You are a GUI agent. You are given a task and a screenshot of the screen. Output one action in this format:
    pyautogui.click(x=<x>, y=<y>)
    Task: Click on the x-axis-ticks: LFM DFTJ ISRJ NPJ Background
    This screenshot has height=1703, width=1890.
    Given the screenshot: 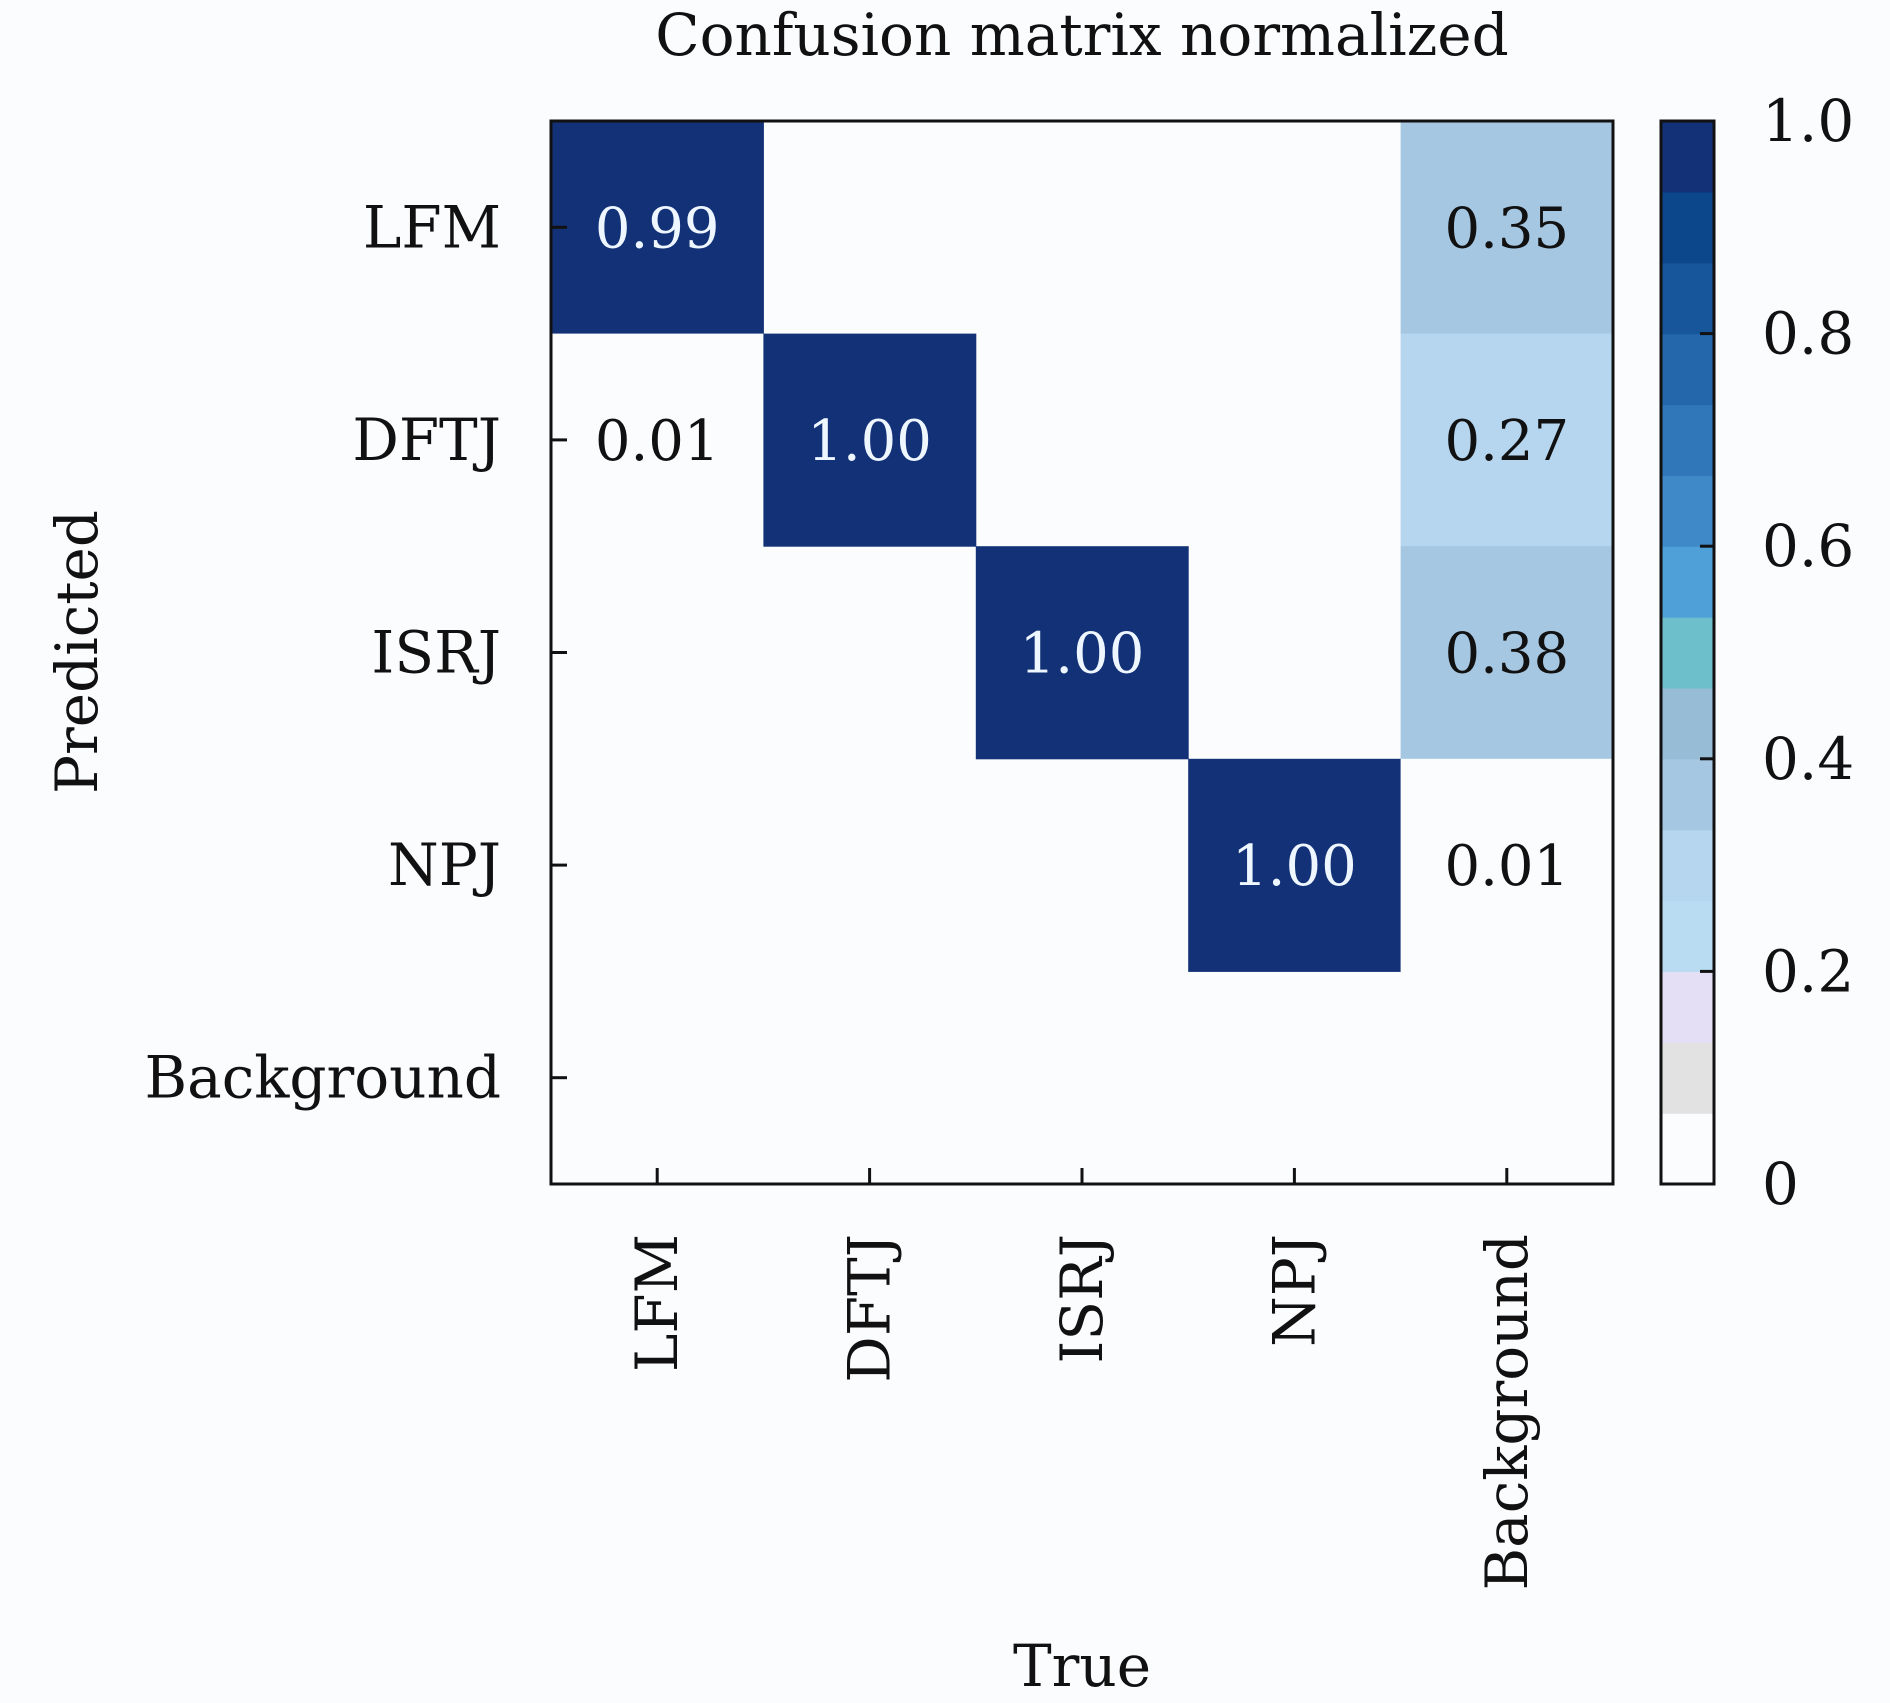 What is the action you would take?
    pyautogui.click(x=1082, y=1379)
    